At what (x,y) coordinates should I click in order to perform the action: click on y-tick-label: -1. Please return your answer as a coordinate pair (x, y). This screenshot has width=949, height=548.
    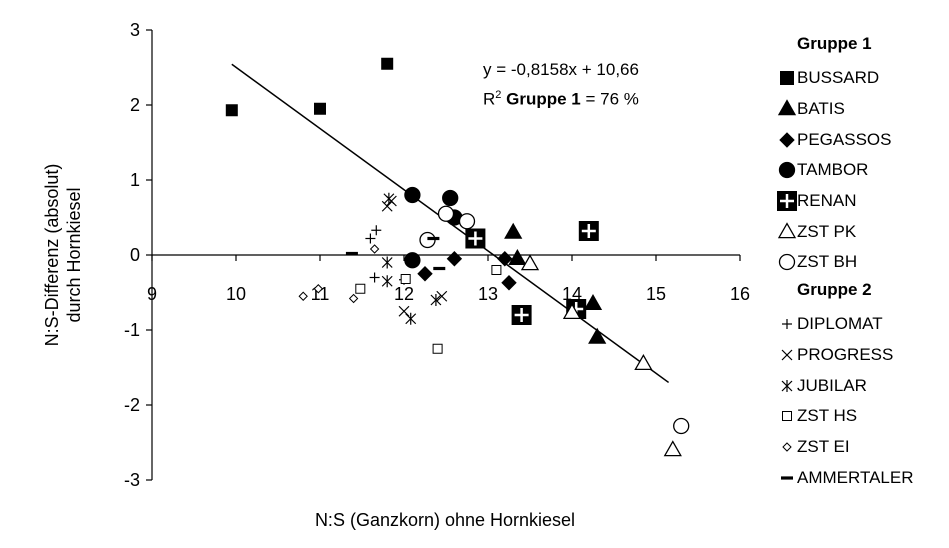
    Looking at the image, I should click on (132, 330).